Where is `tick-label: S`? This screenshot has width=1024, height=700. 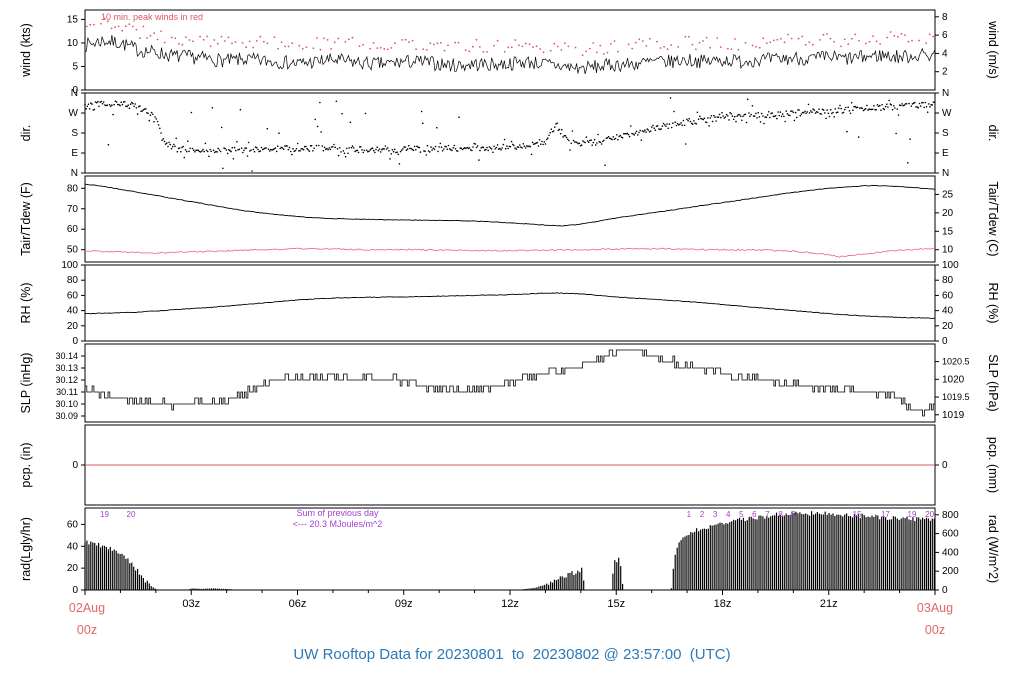 tick-label: S is located at coordinates (74, 133).